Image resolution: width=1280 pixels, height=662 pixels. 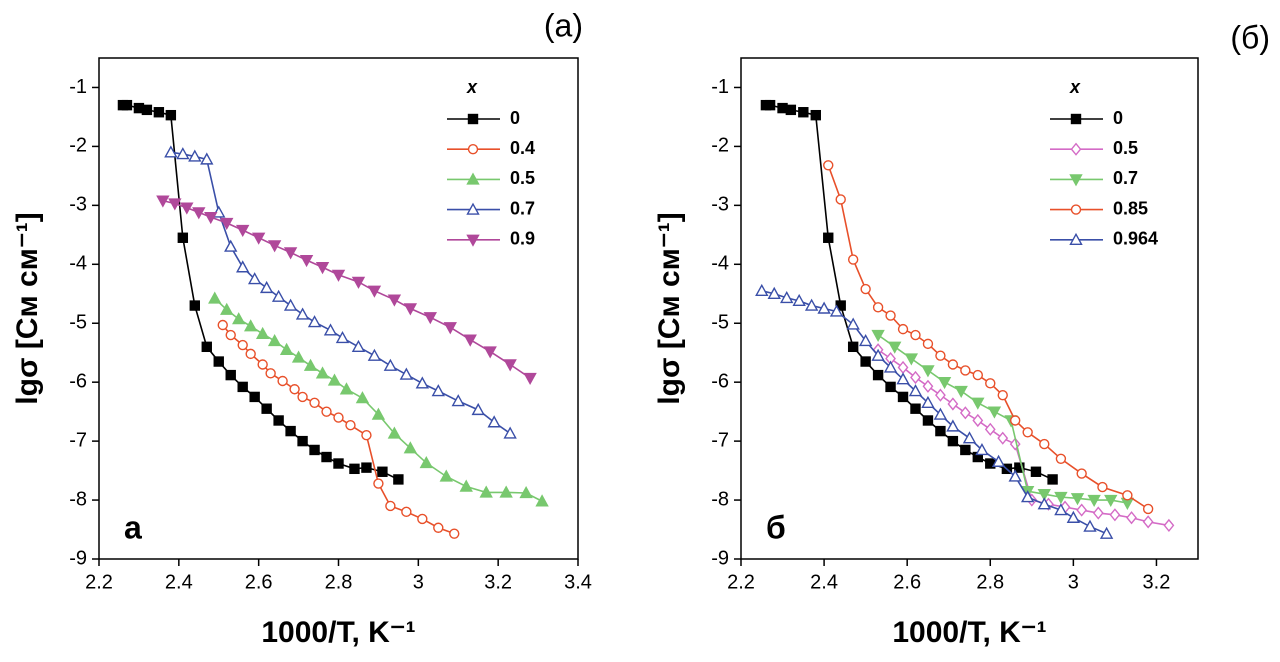 What do you see at coordinates (472, 87) in the screenshot?
I see `legend-title: x` at bounding box center [472, 87].